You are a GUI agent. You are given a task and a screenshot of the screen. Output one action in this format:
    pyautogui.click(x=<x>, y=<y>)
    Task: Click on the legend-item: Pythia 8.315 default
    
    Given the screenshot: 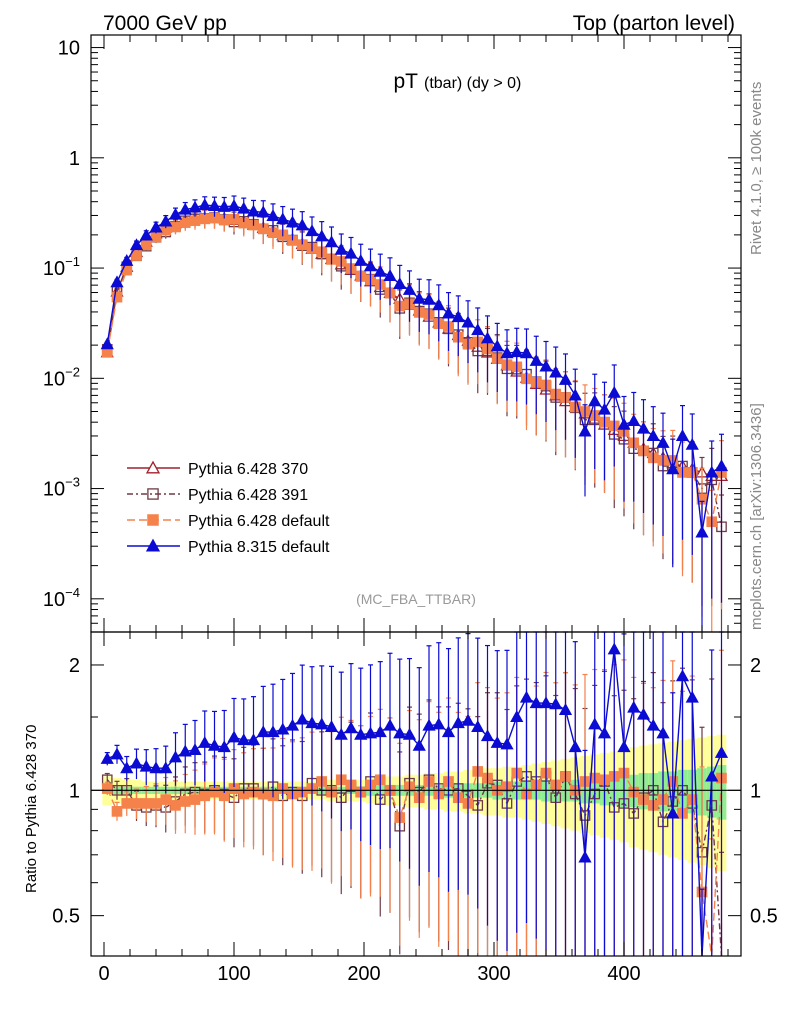 What is the action you would take?
    pyautogui.click(x=228, y=547)
    